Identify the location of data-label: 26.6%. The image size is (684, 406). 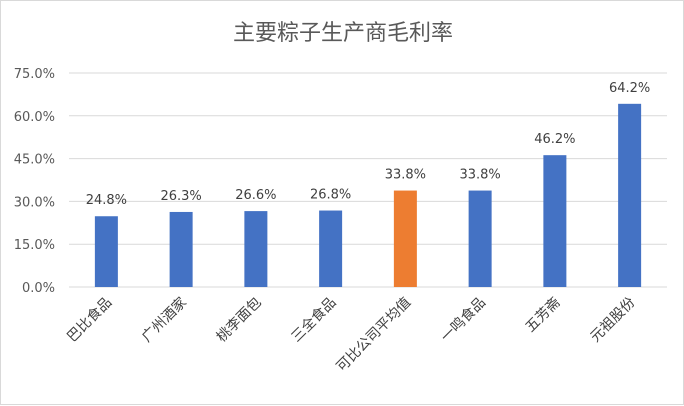
(255, 195).